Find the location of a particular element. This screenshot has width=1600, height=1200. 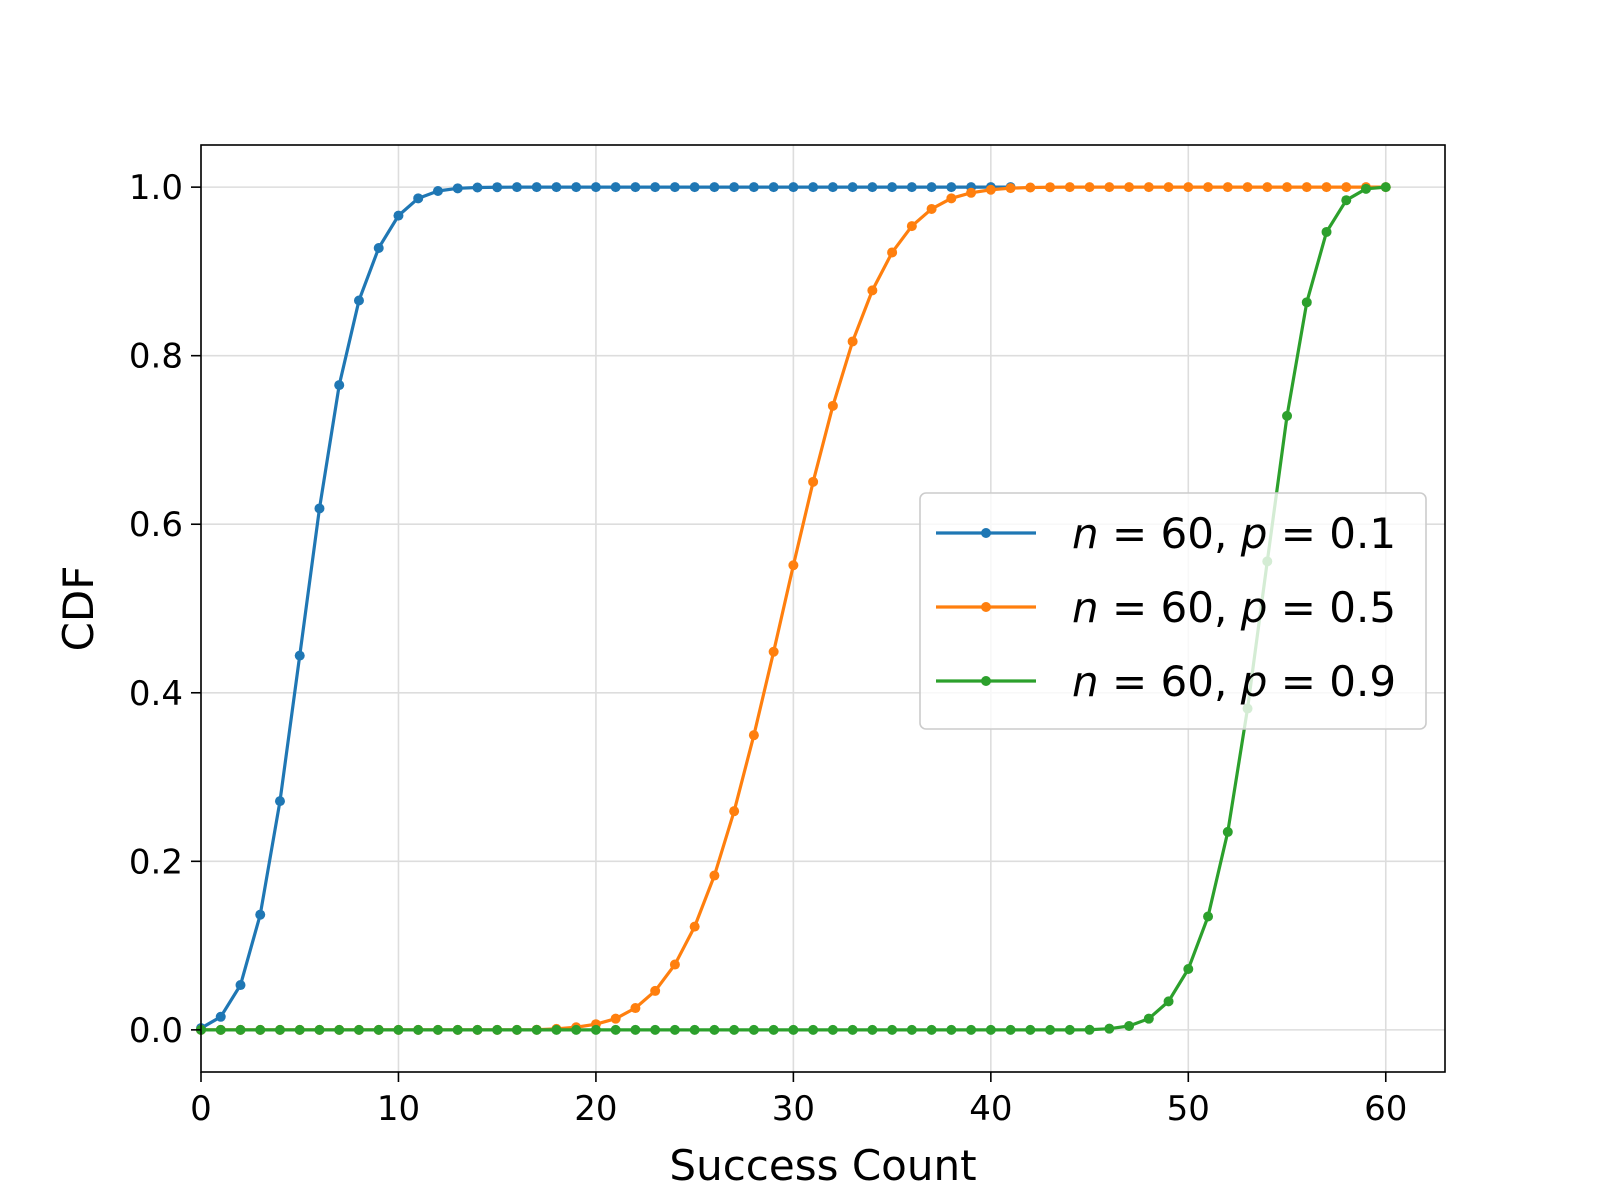

x-tick-label: 50 is located at coordinates (1188, 1109).